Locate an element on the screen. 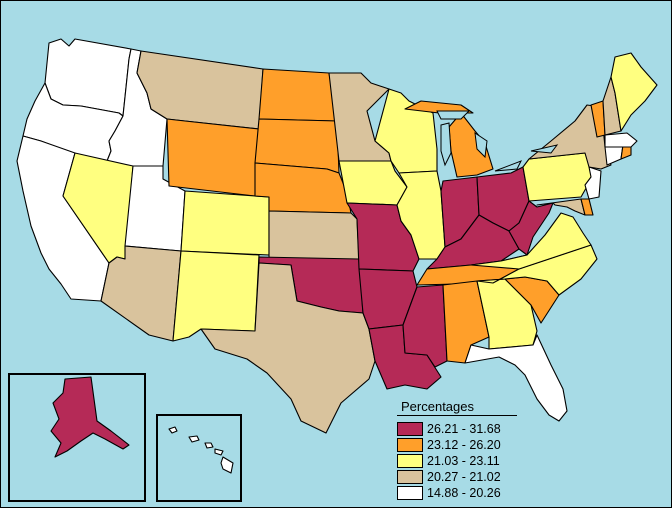  legend-row: 23.12 - 26.20 is located at coordinates (457, 444).